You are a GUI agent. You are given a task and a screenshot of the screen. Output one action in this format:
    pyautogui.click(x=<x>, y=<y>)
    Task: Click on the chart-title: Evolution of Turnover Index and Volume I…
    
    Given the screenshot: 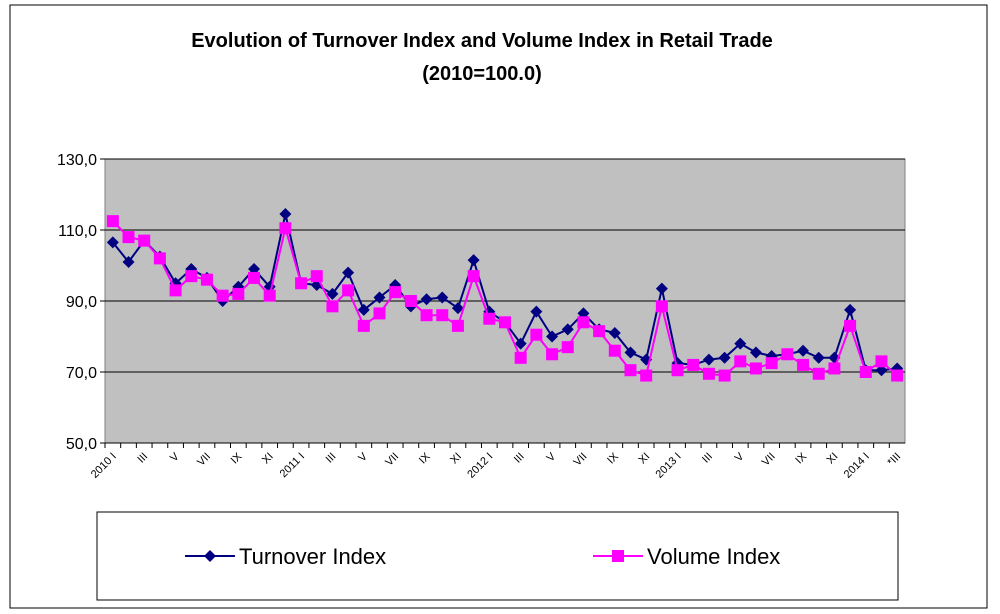 What is the action you would take?
    pyautogui.click(x=482, y=41)
    